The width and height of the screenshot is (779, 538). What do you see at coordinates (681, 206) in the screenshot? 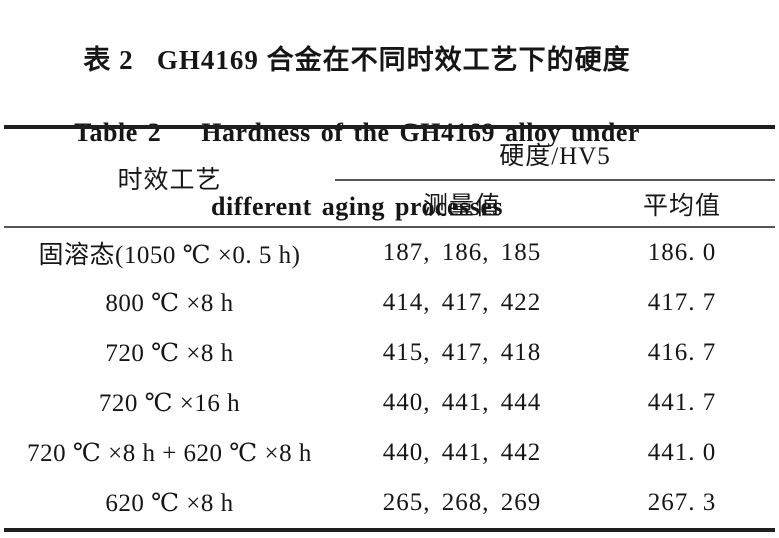
I see `column-header-average: 平均值` at bounding box center [681, 206].